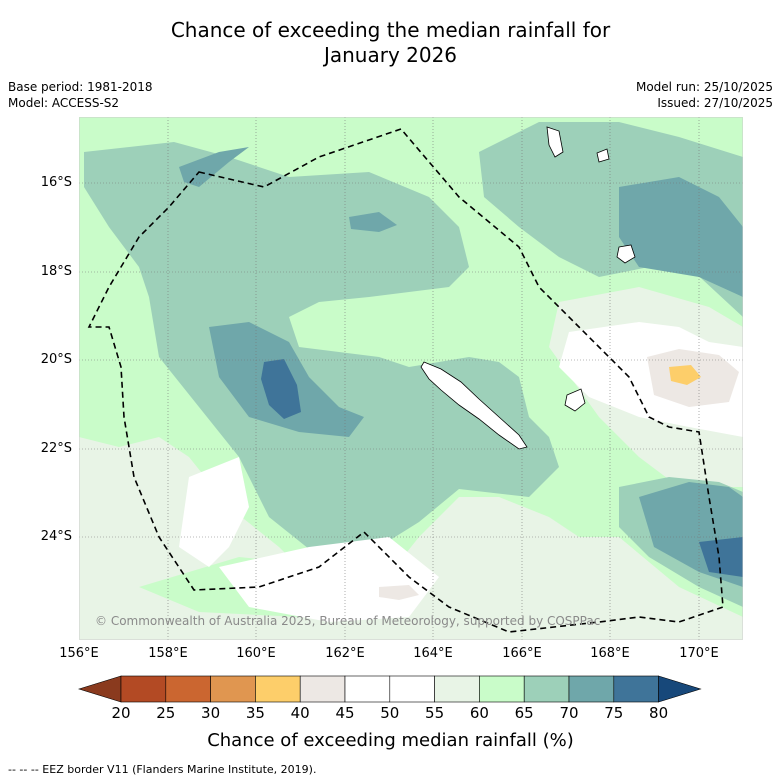 The width and height of the screenshot is (781, 781). What do you see at coordinates (681, 237) in the screenshot?
I see `contour-70-75-ne` at bounding box center [681, 237].